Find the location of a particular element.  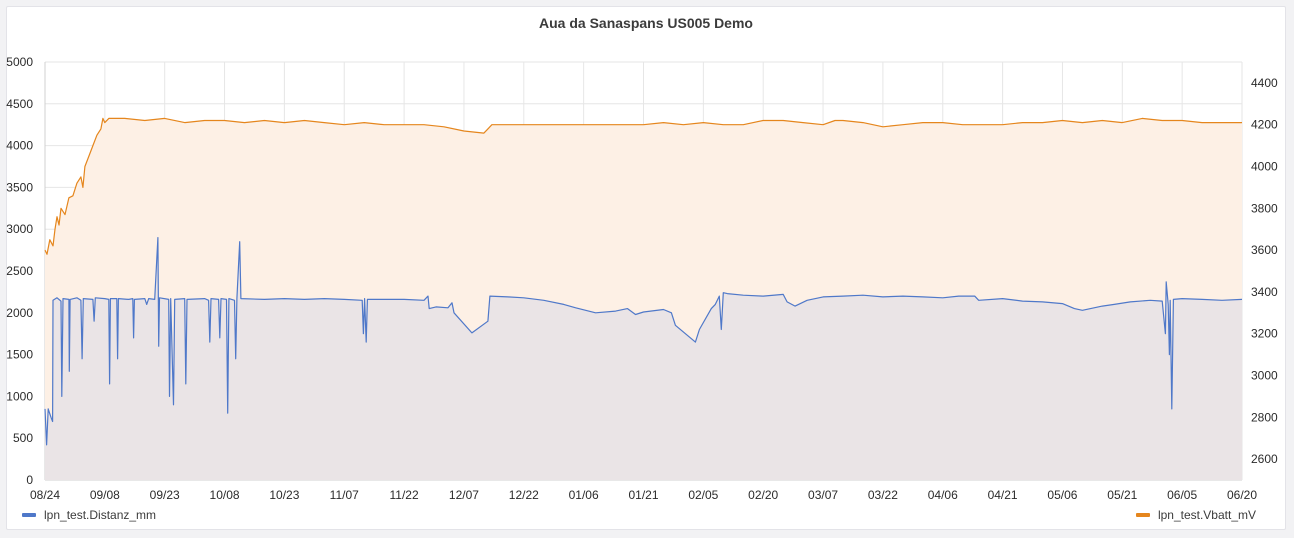

y-right-tick-label: 2800 is located at coordinates (1264, 417).